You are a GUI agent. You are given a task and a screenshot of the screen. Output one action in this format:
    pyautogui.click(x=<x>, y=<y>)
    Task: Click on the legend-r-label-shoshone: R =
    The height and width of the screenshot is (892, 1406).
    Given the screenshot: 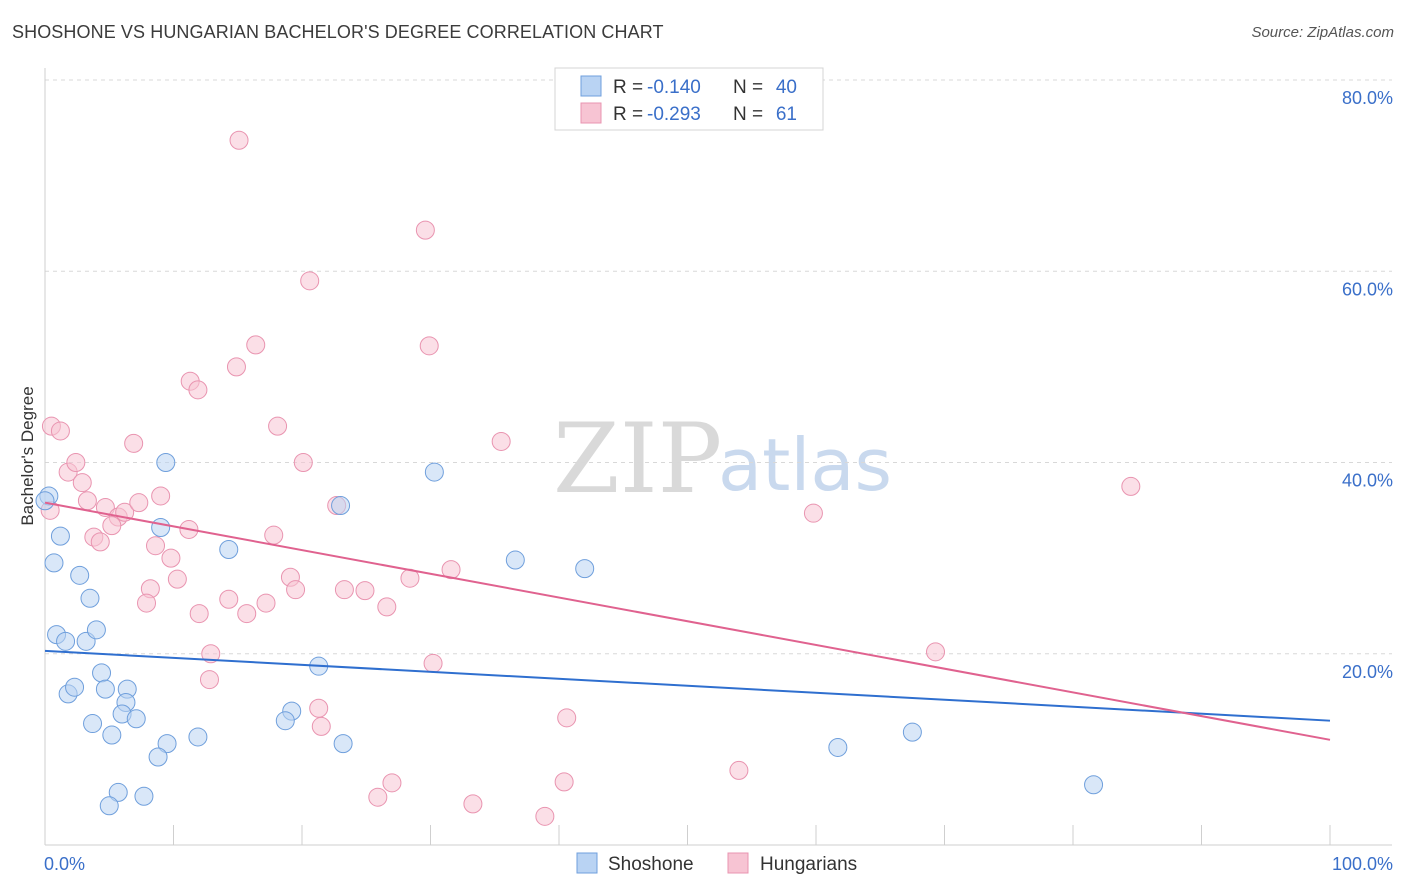 What is the action you would take?
    pyautogui.click(x=628, y=87)
    